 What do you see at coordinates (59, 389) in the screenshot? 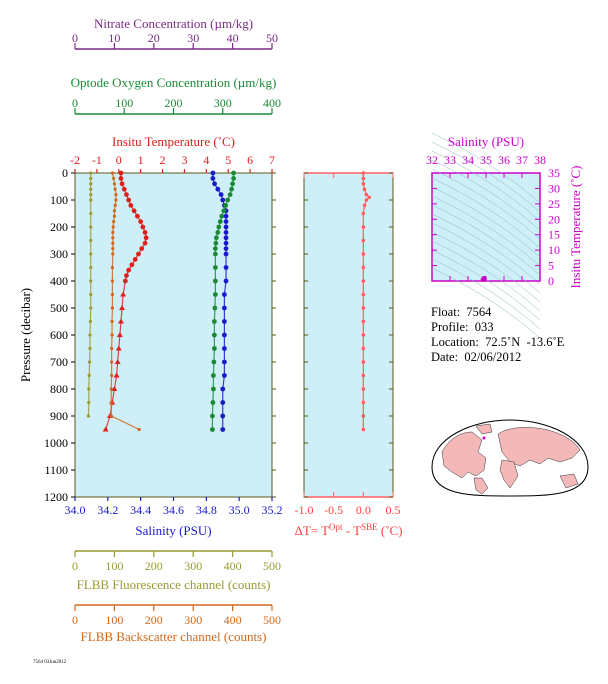
I see `pressure-tick-label: 800` at bounding box center [59, 389].